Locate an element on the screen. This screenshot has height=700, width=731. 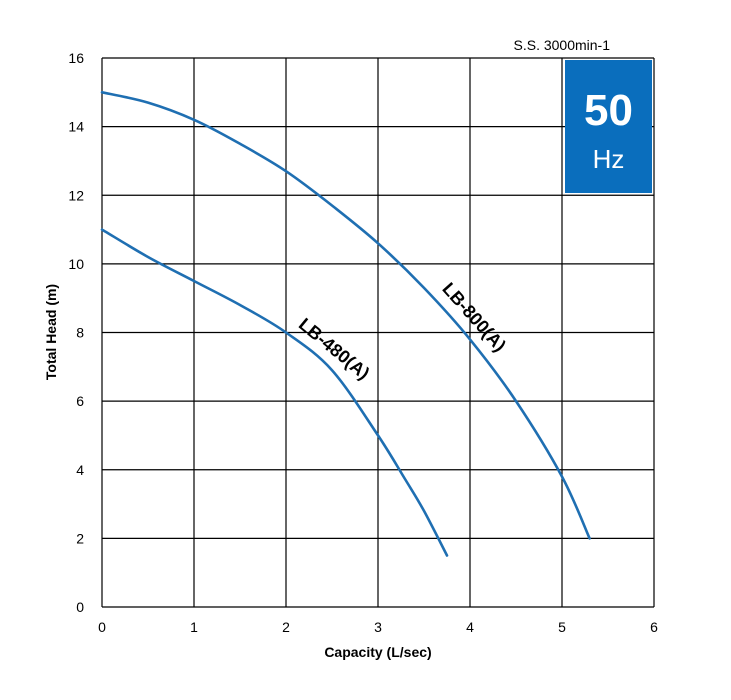
y-tick-labels: 0 2 4 6 8 10 12 14 16 is located at coordinates (76, 332).